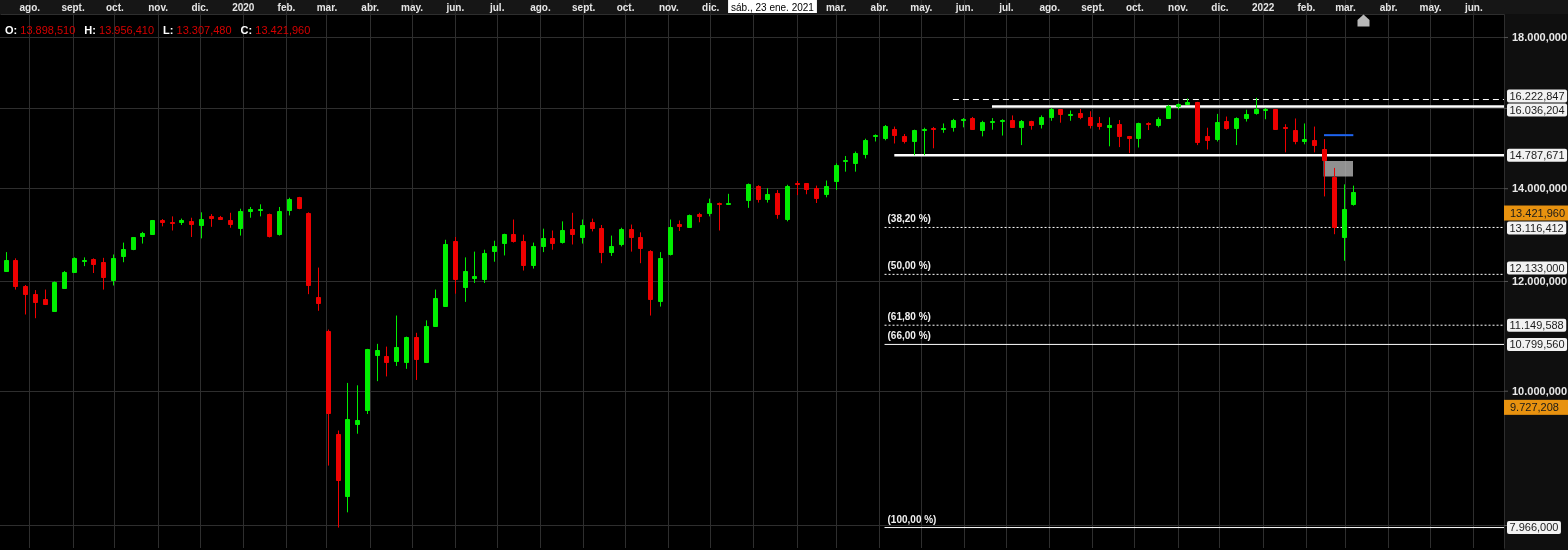  What do you see at coordinates (40, 30) in the screenshot?
I see `annotation: O: 13.898,510` at bounding box center [40, 30].